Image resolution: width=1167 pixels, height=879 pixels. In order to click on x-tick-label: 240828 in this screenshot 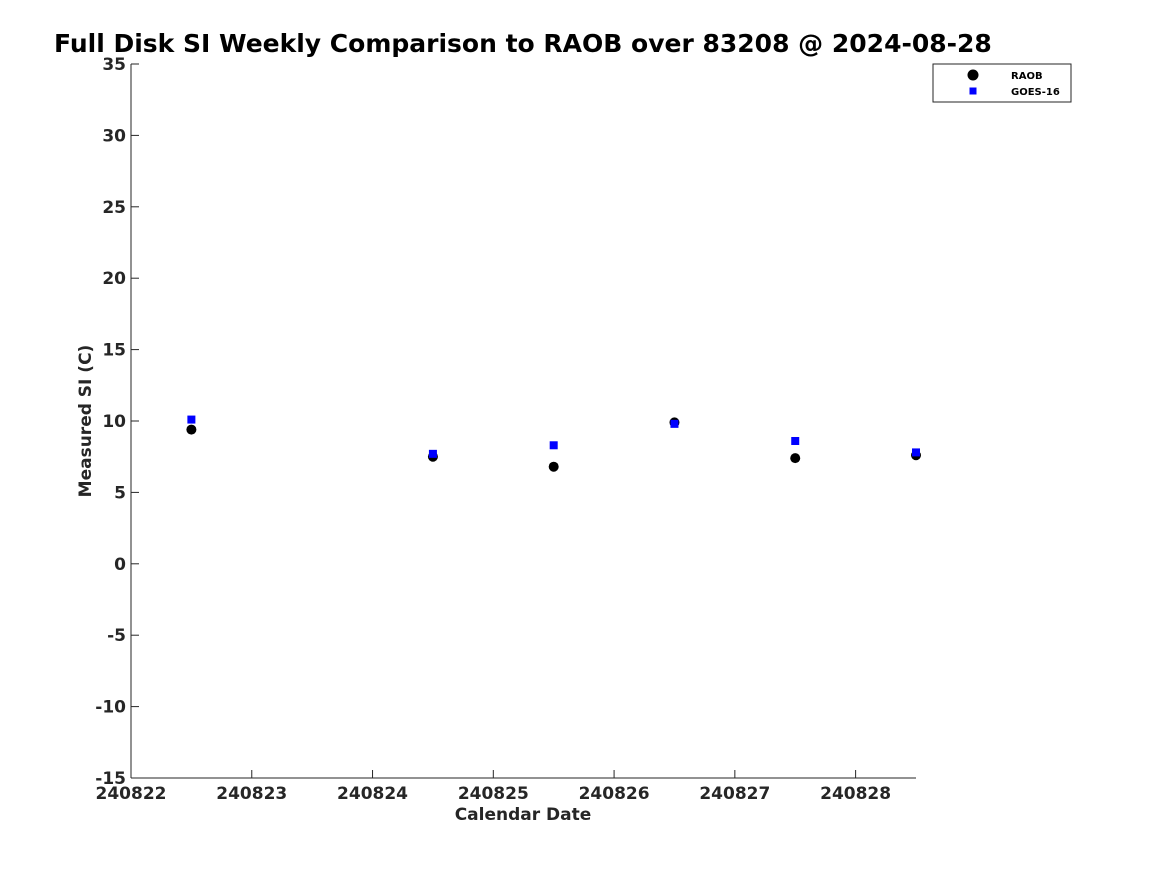, I will do `click(855, 794)`.